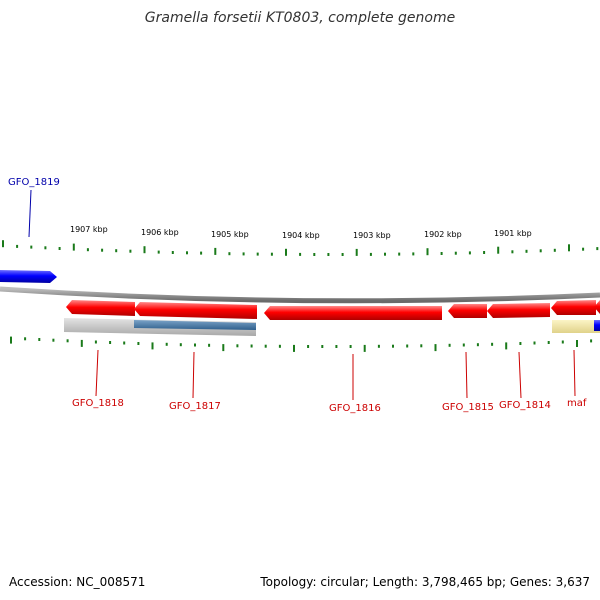 The image size is (600, 600). What do you see at coordinates (89, 229) in the screenshot?
I see `kbp-label-1907: 1907 kbp` at bounding box center [89, 229].